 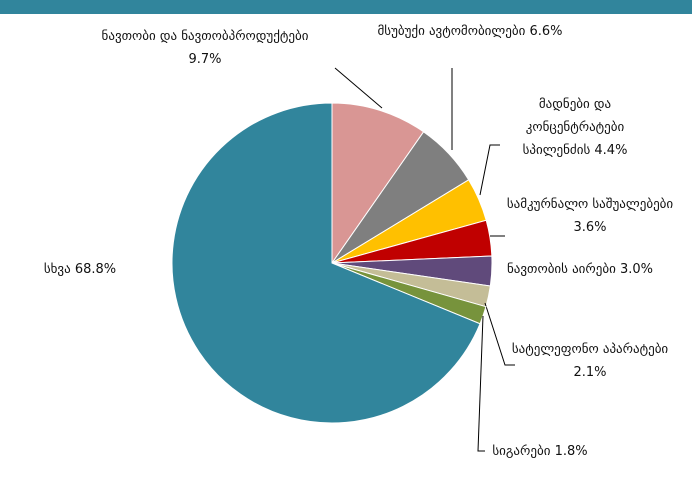 I want to click on category-name: სამკურნალო საშუალებები, so click(x=590, y=204).